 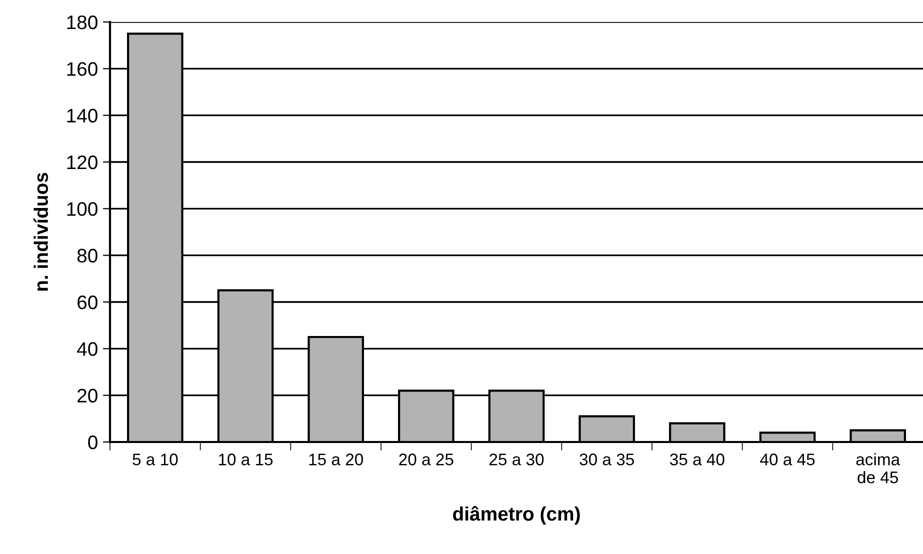 I want to click on y-tick-label: 120, so click(x=82, y=162).